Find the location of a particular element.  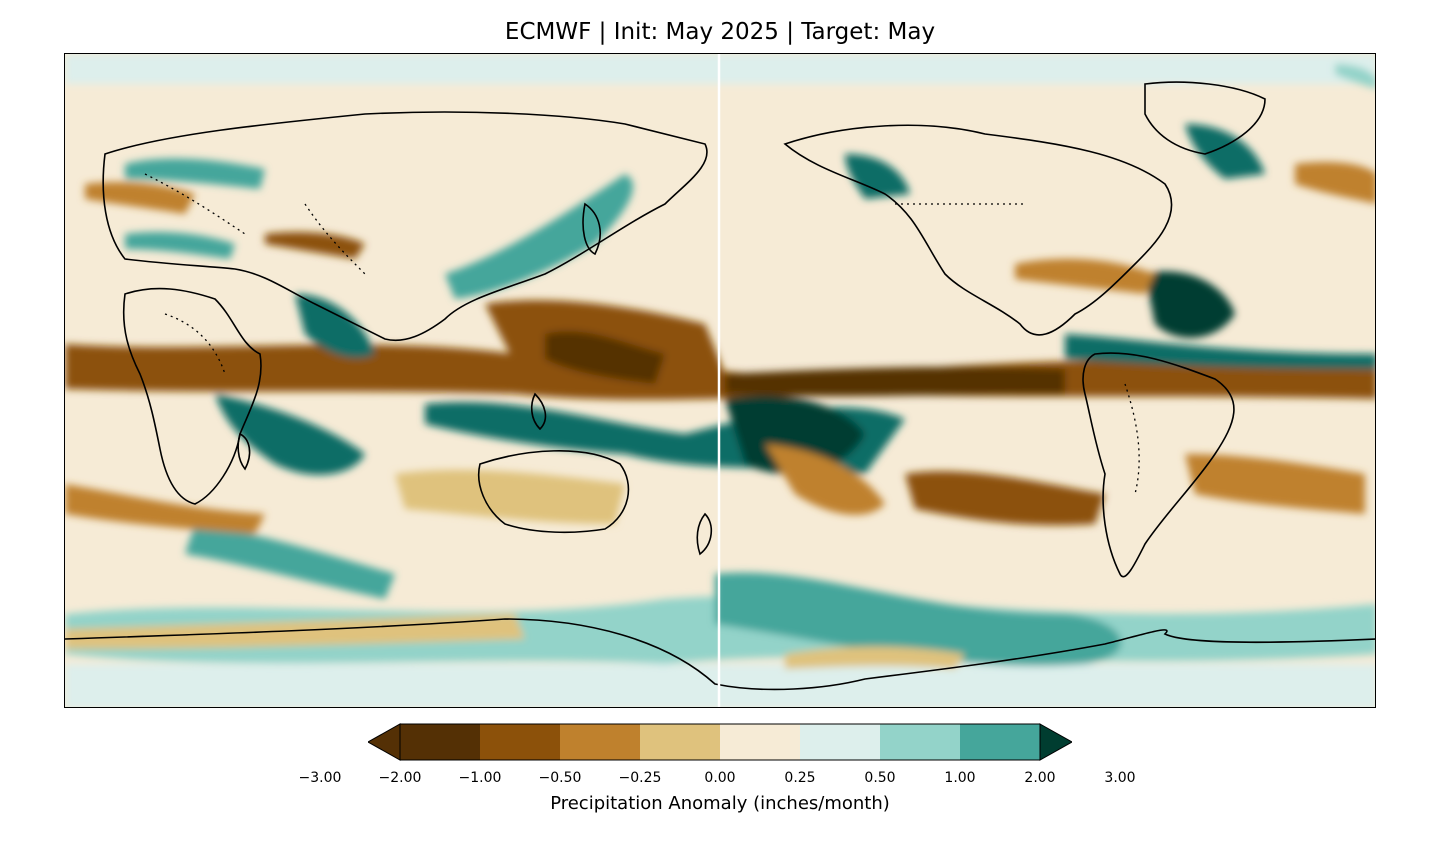

colorbar-tick-label: −3.00 is located at coordinates (320, 778).